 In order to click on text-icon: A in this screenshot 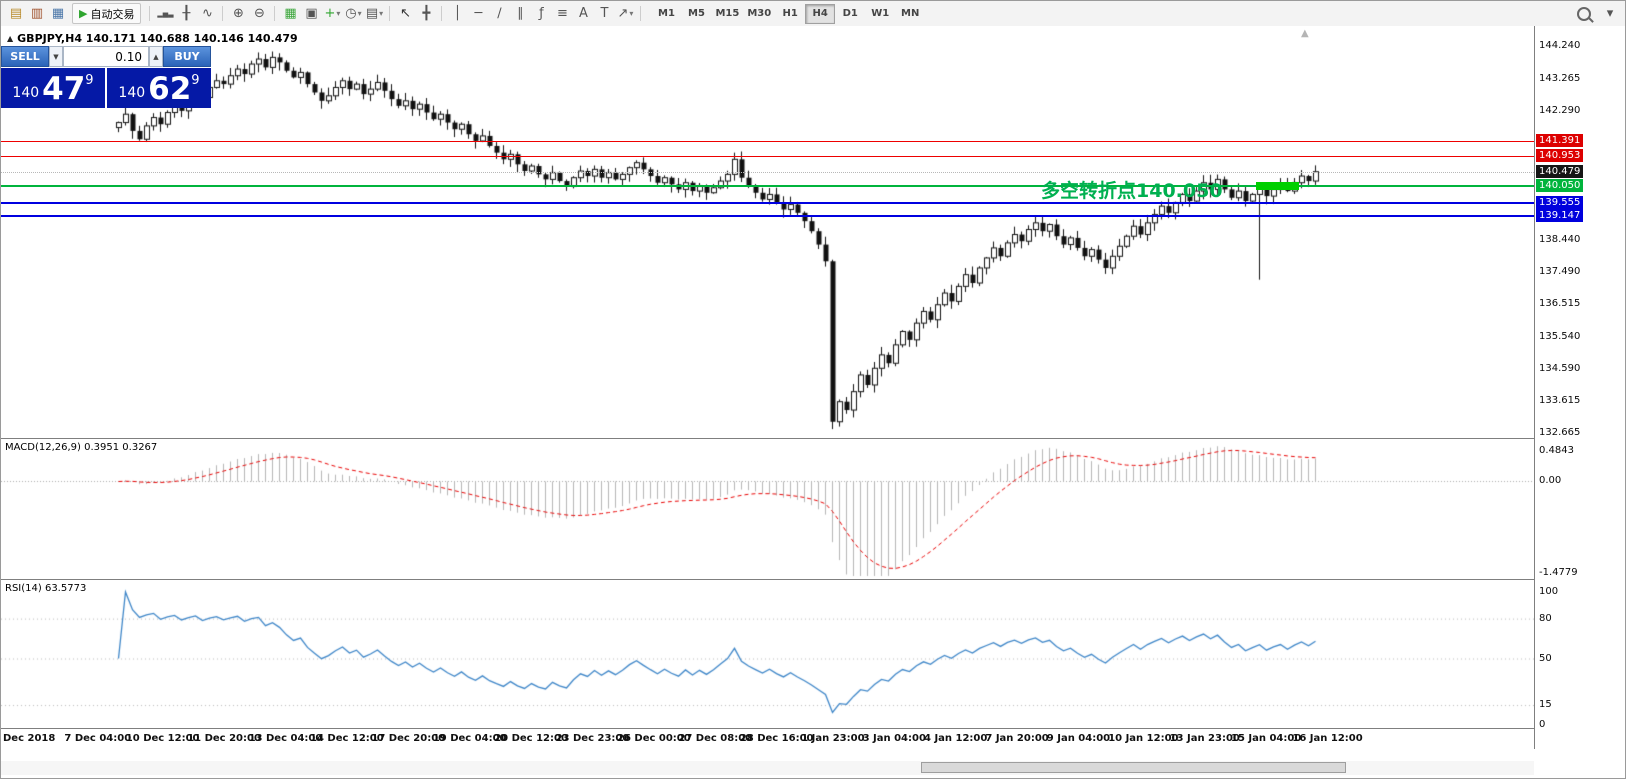, I will do `click(583, 14)`.